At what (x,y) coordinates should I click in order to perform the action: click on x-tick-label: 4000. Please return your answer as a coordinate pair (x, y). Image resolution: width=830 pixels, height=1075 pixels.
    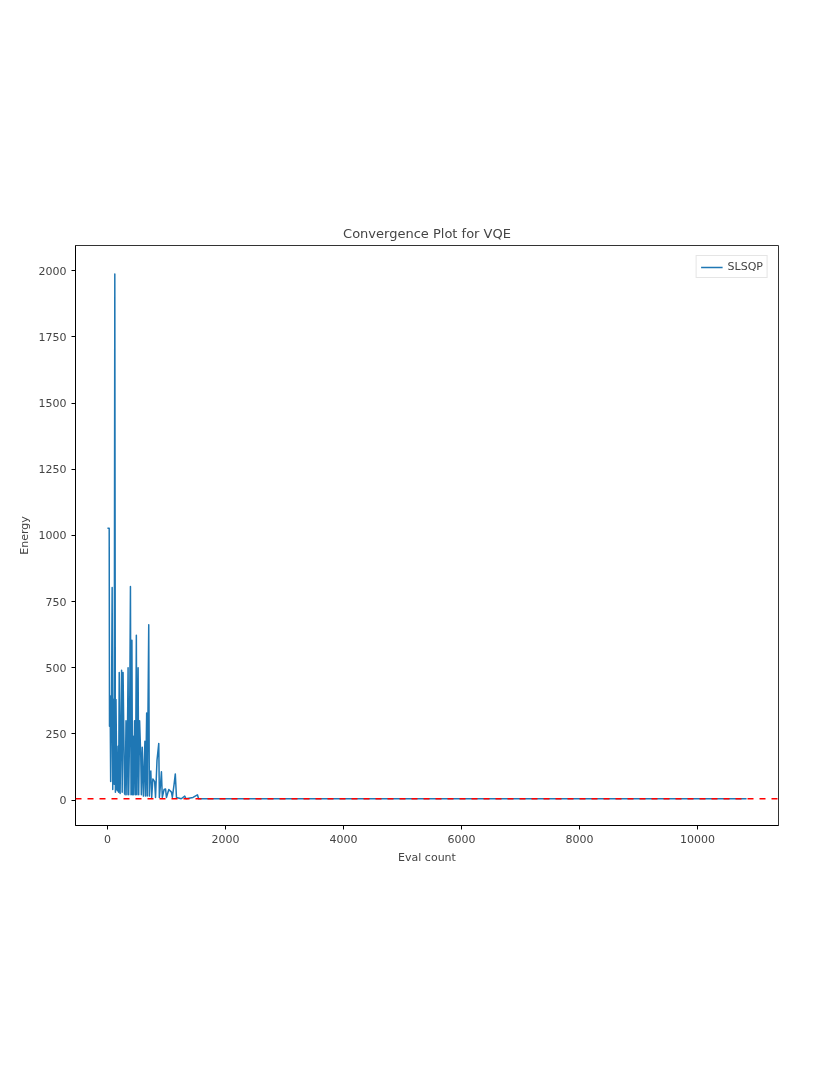
    Looking at the image, I should click on (343, 839).